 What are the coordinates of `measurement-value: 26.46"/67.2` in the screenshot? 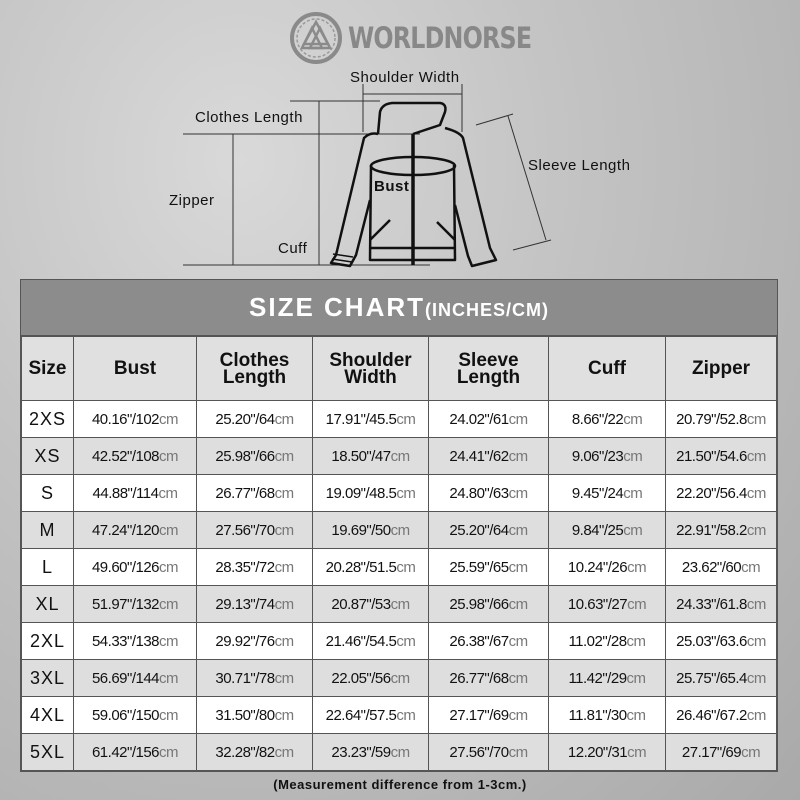 It's located at (711, 715).